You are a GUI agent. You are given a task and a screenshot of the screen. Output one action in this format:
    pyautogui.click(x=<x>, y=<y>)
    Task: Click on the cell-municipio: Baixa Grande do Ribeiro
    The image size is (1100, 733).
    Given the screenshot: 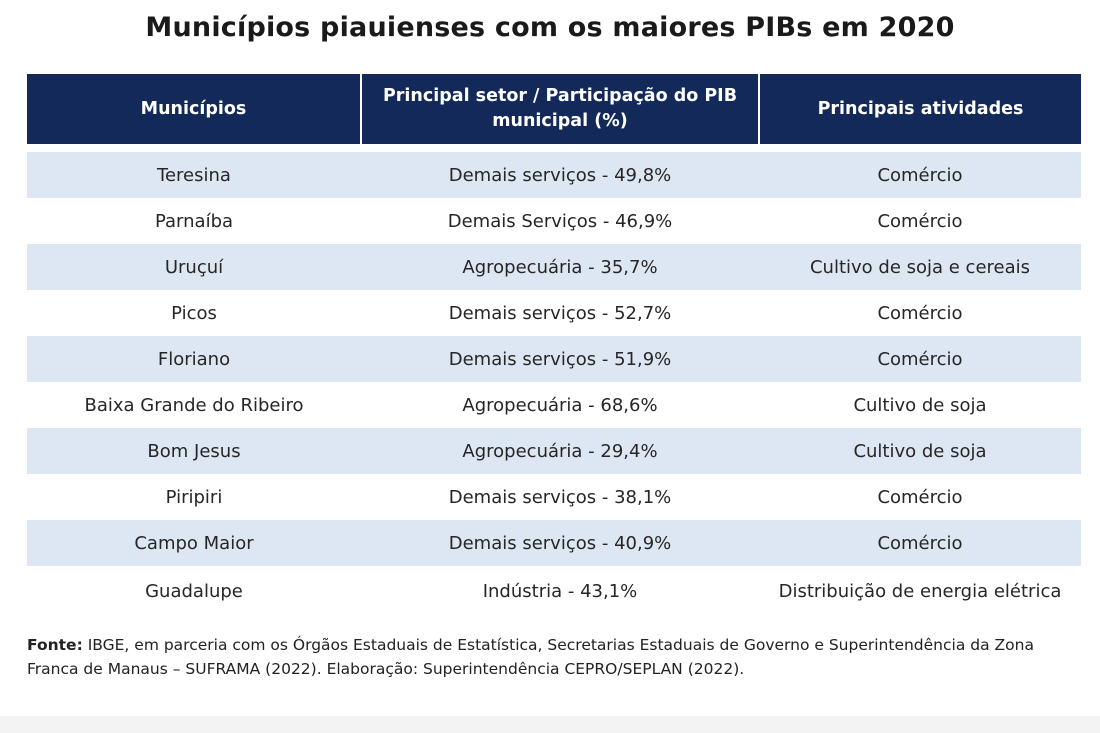 What is the action you would take?
    pyautogui.click(x=194, y=405)
    